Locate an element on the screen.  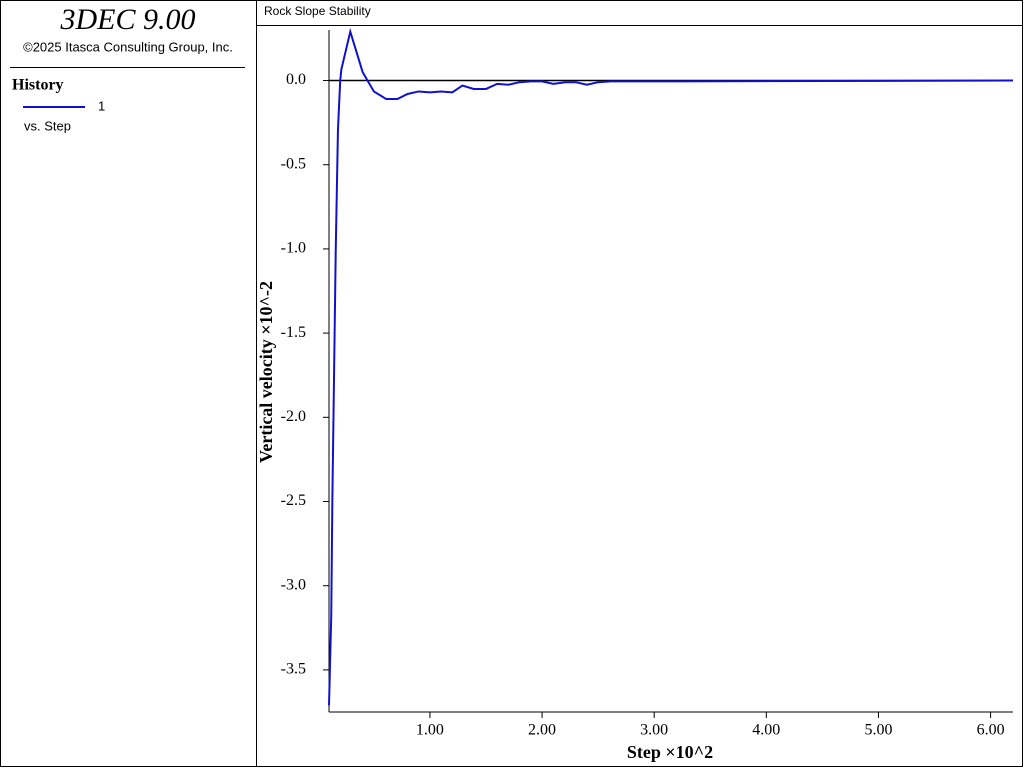
app-title: 3DEC 9.00 is located at coordinates (128, 19).